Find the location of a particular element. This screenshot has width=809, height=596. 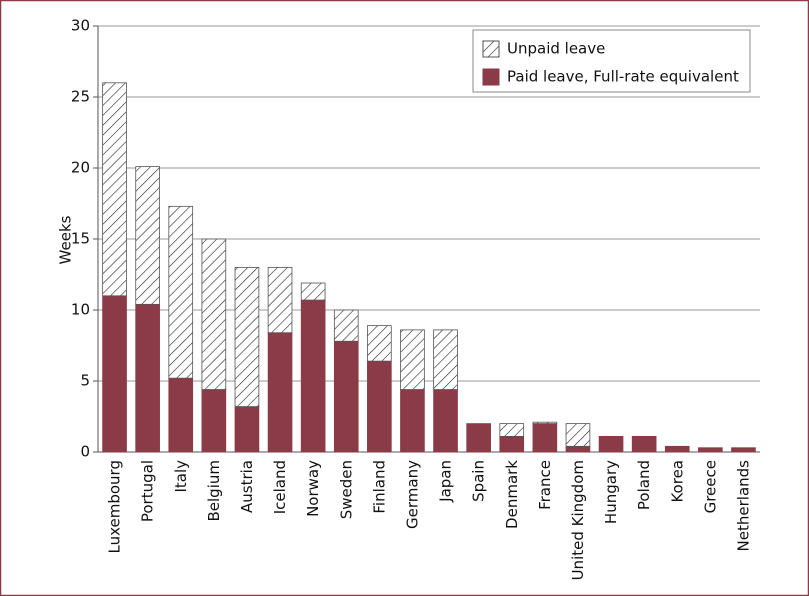

y-tick-label: 25 is located at coordinates (80, 97).